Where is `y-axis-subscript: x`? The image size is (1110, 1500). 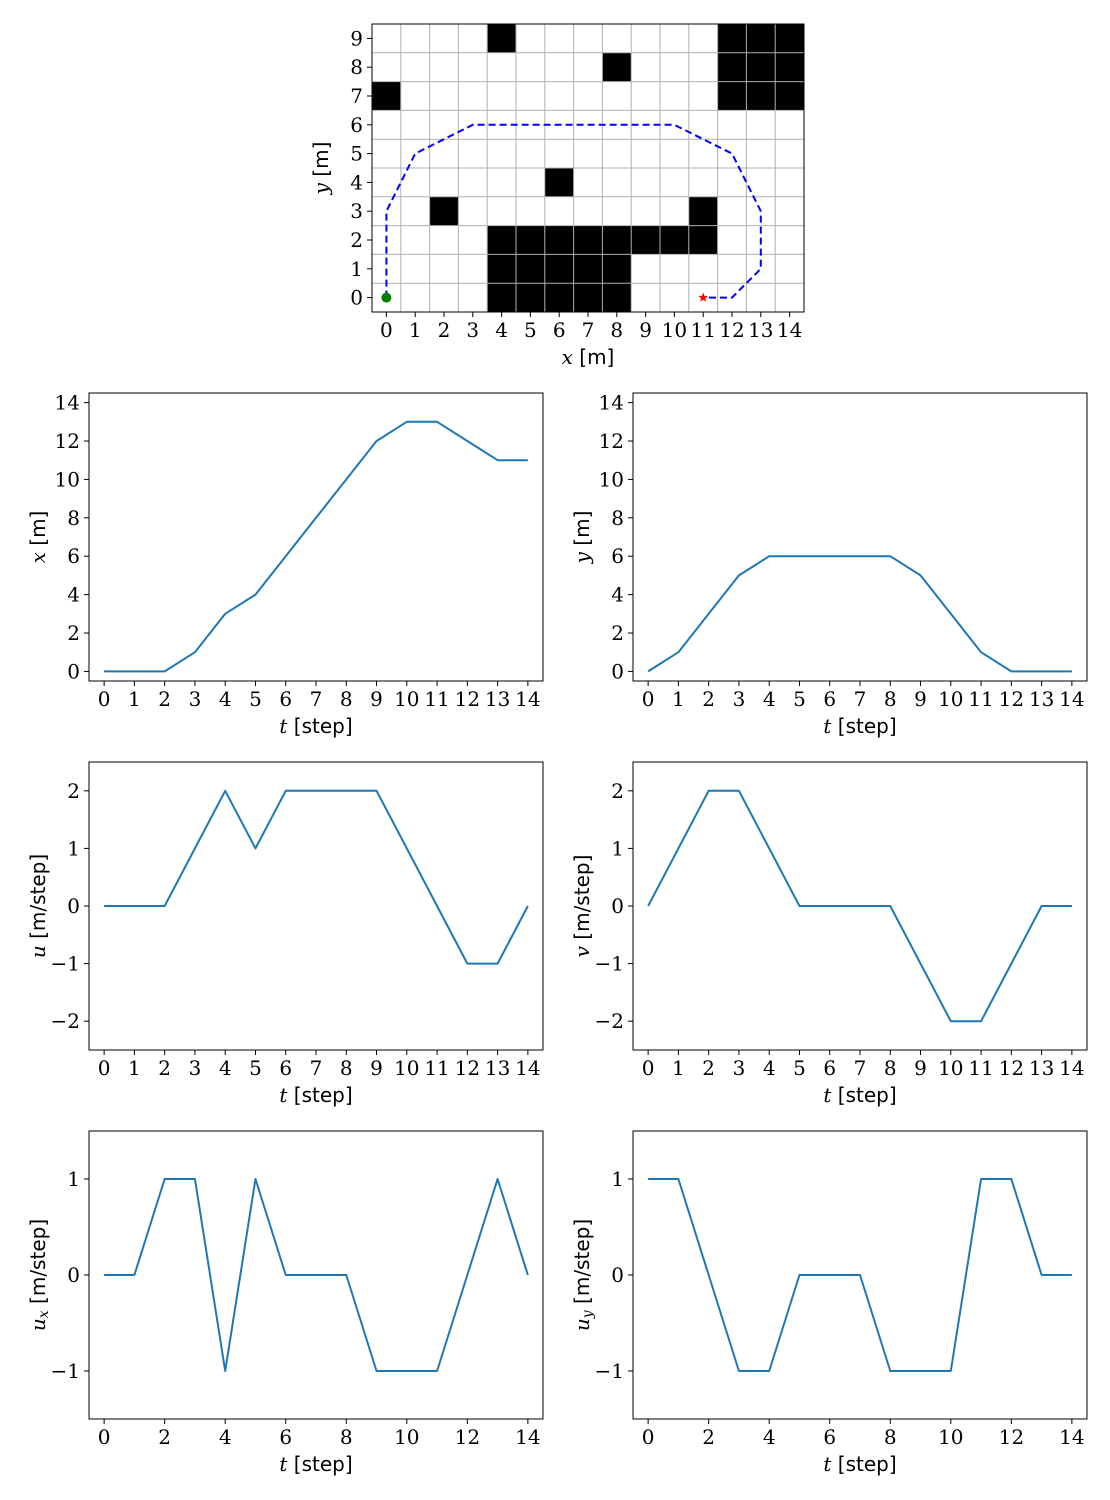
y-axis-subscript: x is located at coordinates (44, 1314).